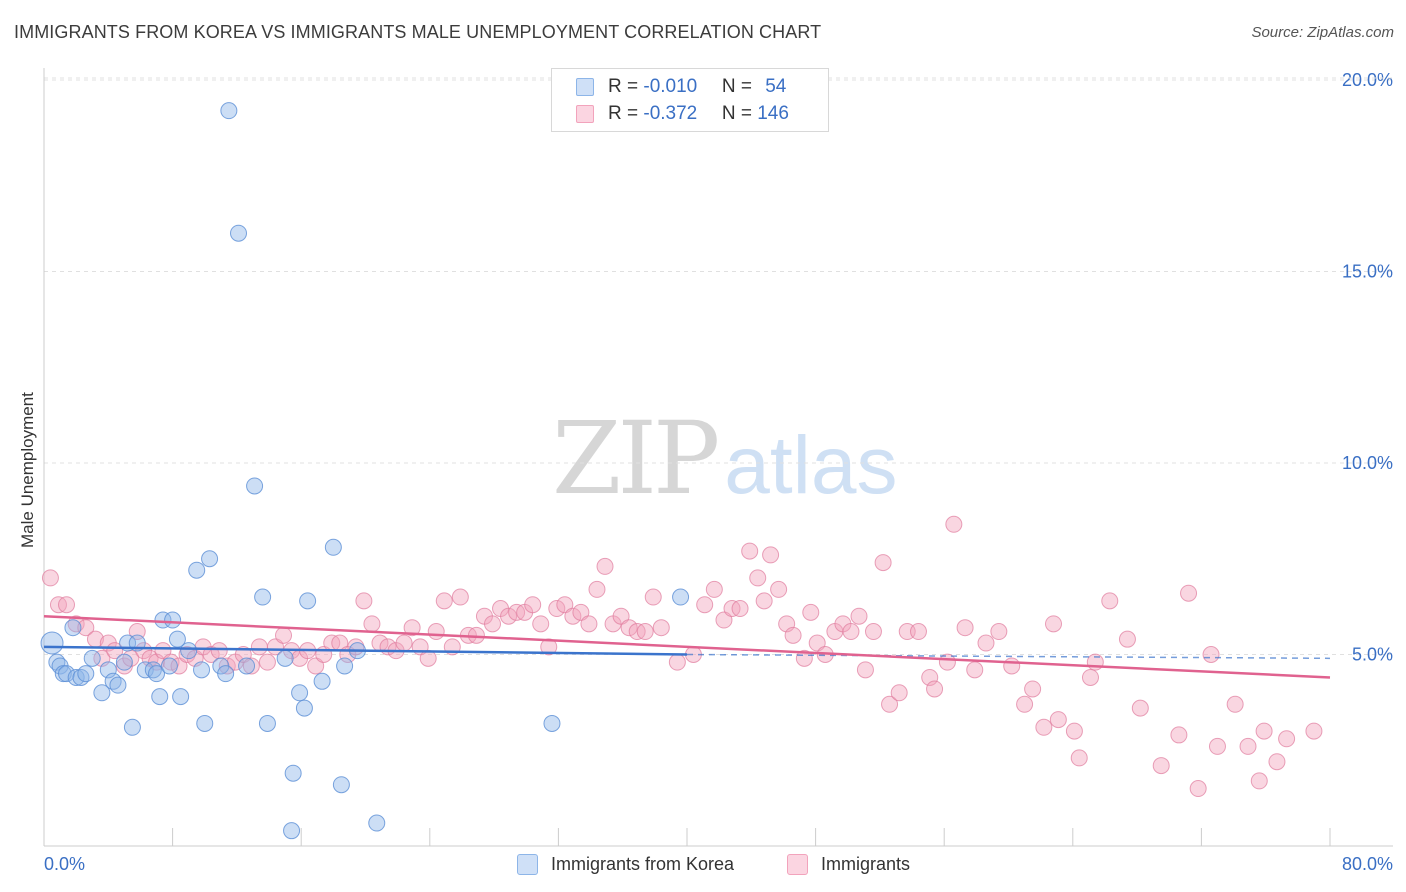  What do you see at coordinates (687, 646) in the screenshot?
I see `trendline-immigrants` at bounding box center [687, 646].